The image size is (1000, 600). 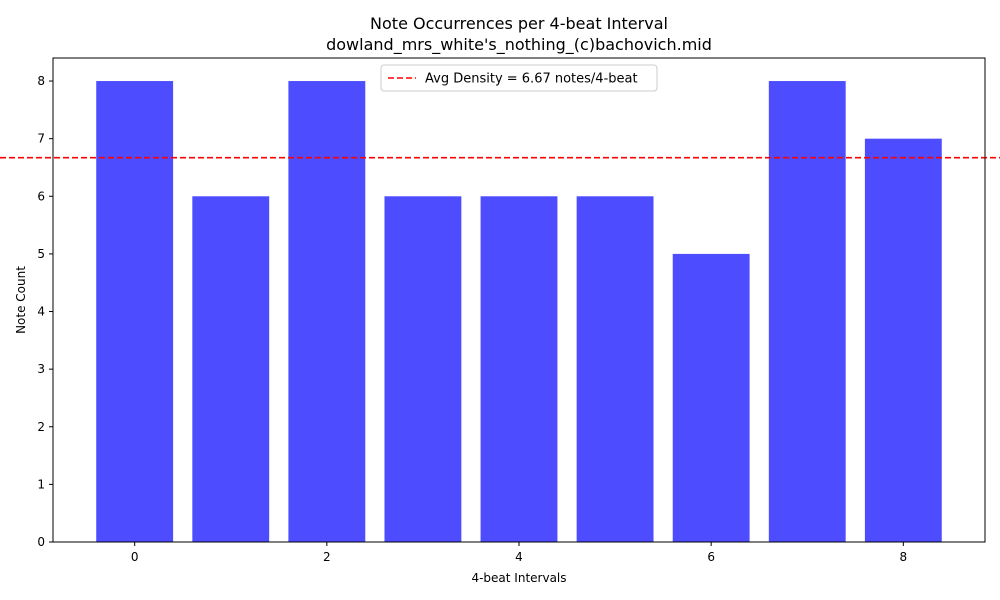 What do you see at coordinates (41, 196) in the screenshot?
I see `y-tick-label: 6` at bounding box center [41, 196].